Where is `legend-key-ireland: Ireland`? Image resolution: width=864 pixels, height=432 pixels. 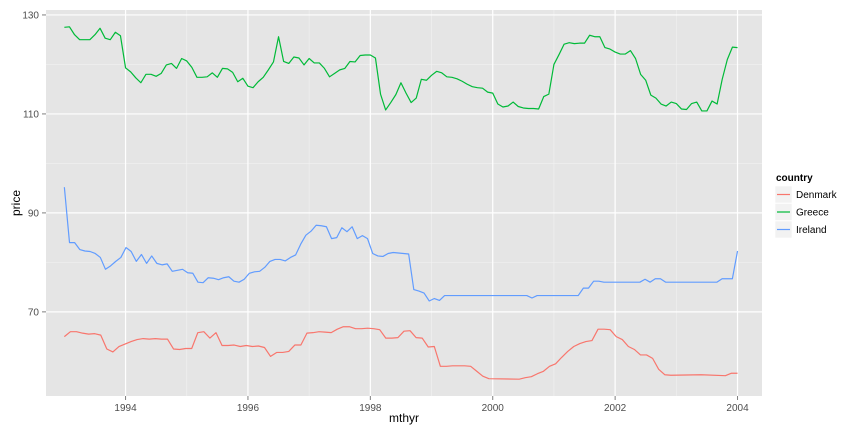 legend-key-ireland: Ireland is located at coordinates (800, 229).